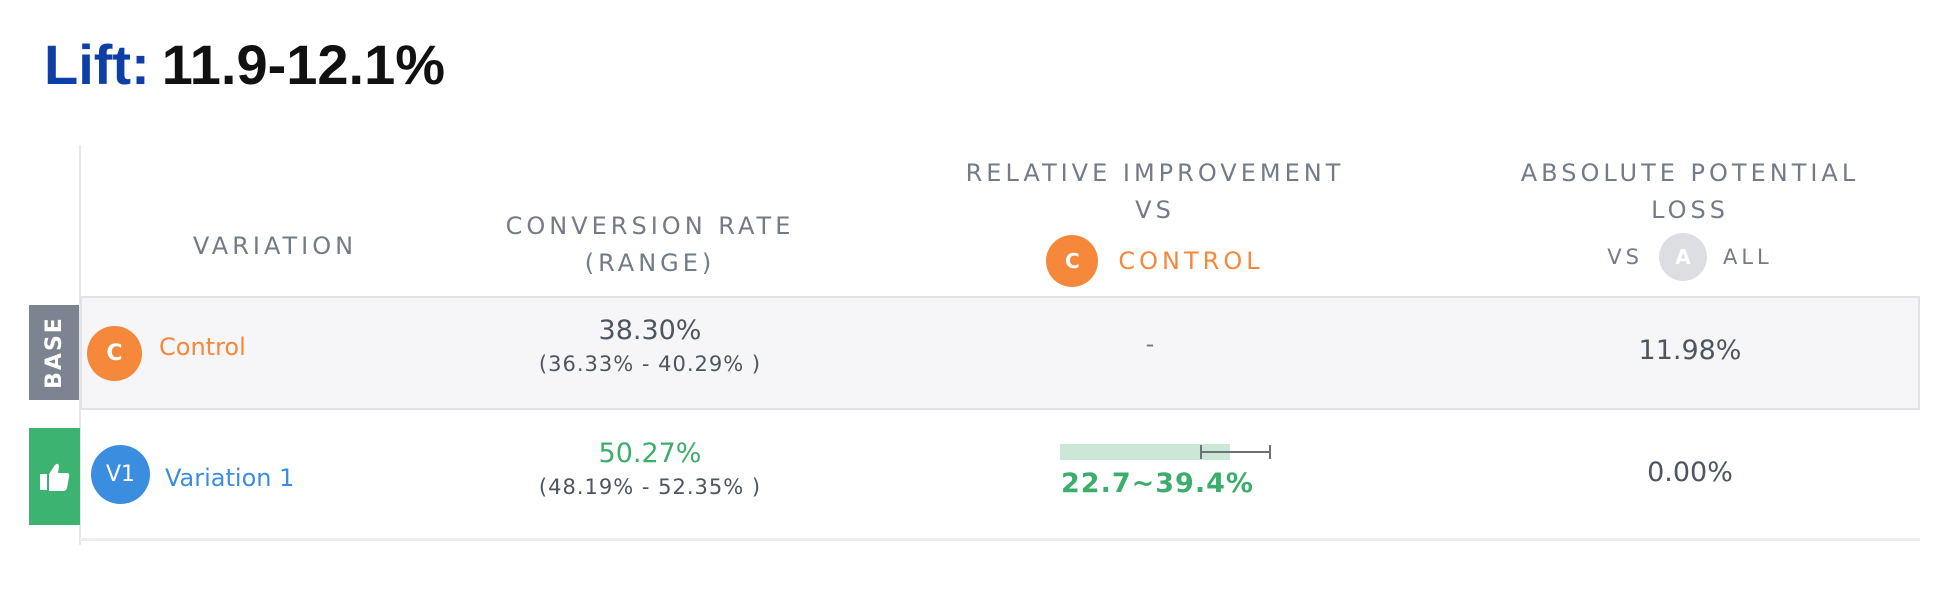 Image resolution: width=1945 pixels, height=615 pixels. What do you see at coordinates (303, 64) in the screenshot?
I see `lift-value: 11.9-12.1%` at bounding box center [303, 64].